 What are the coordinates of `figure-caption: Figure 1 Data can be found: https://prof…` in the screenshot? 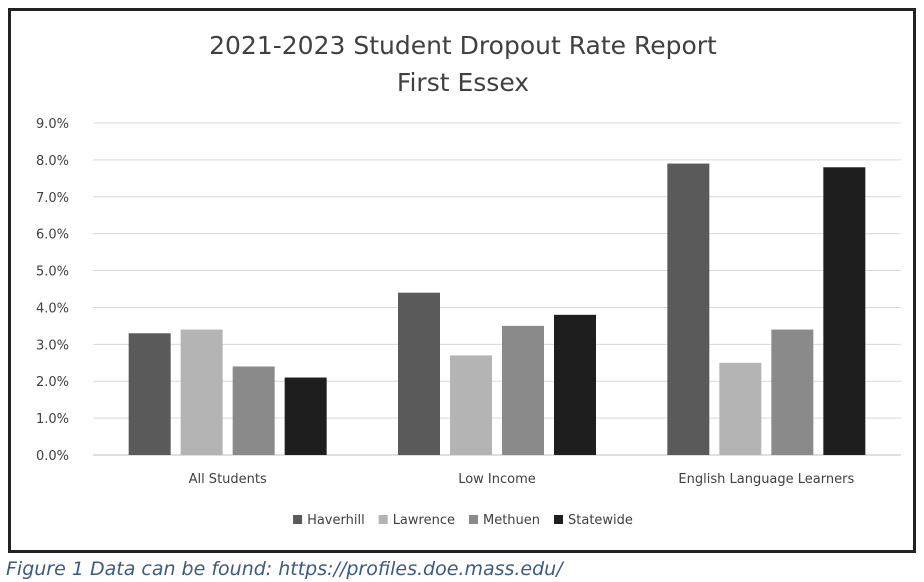 It's located at (284, 569).